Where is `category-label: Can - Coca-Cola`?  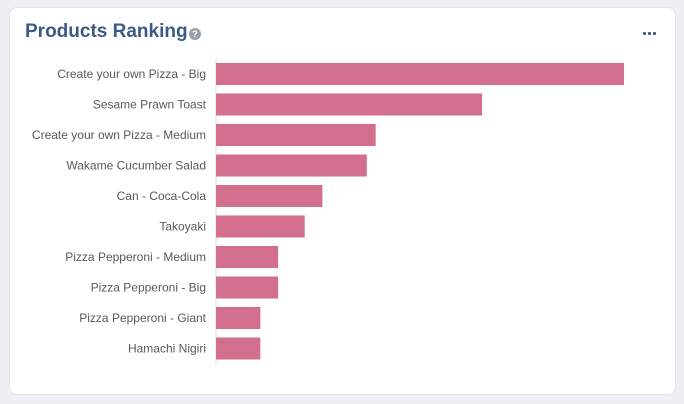 category-label: Can - Coca-Cola is located at coordinates (162, 196).